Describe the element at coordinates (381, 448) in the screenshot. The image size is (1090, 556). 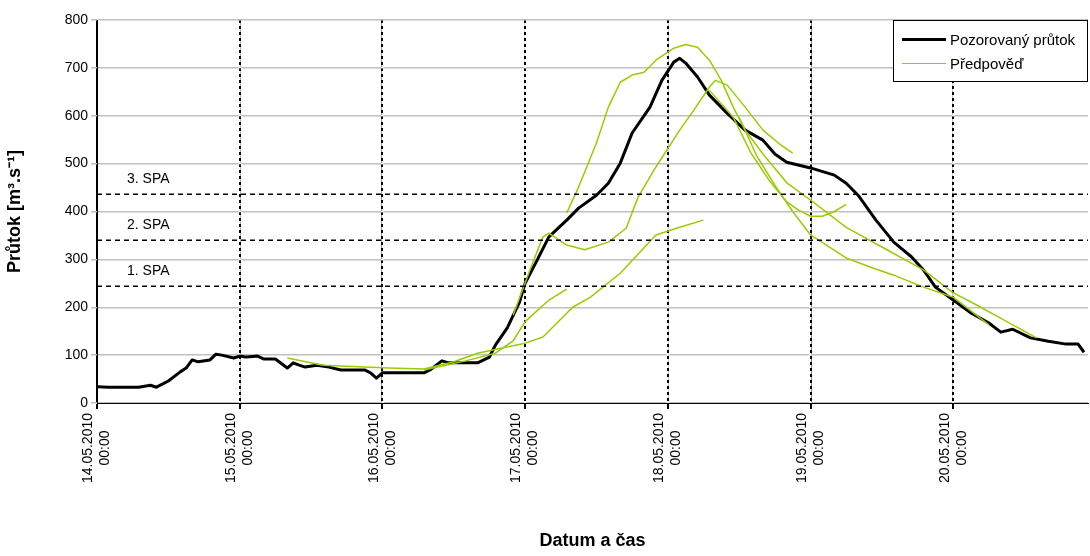
I see `x-tick-label: 16.05.2010 00:00` at that location.